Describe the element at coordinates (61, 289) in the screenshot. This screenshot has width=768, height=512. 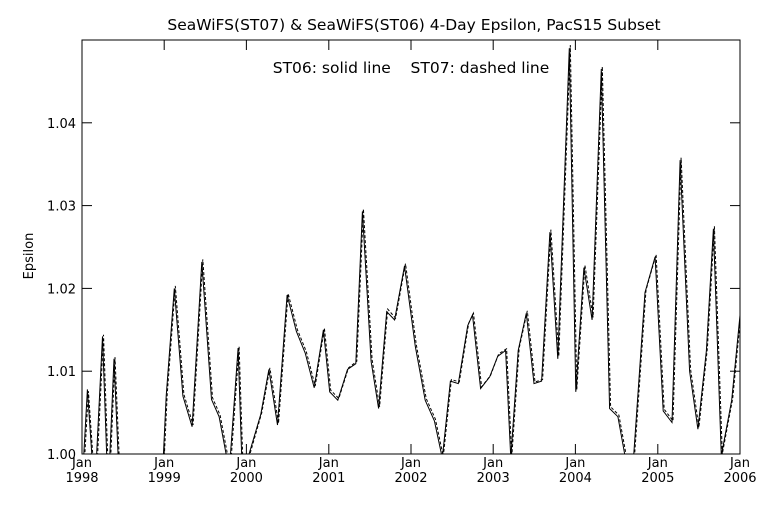
I see `y-tick-label: 1.02` at that location.